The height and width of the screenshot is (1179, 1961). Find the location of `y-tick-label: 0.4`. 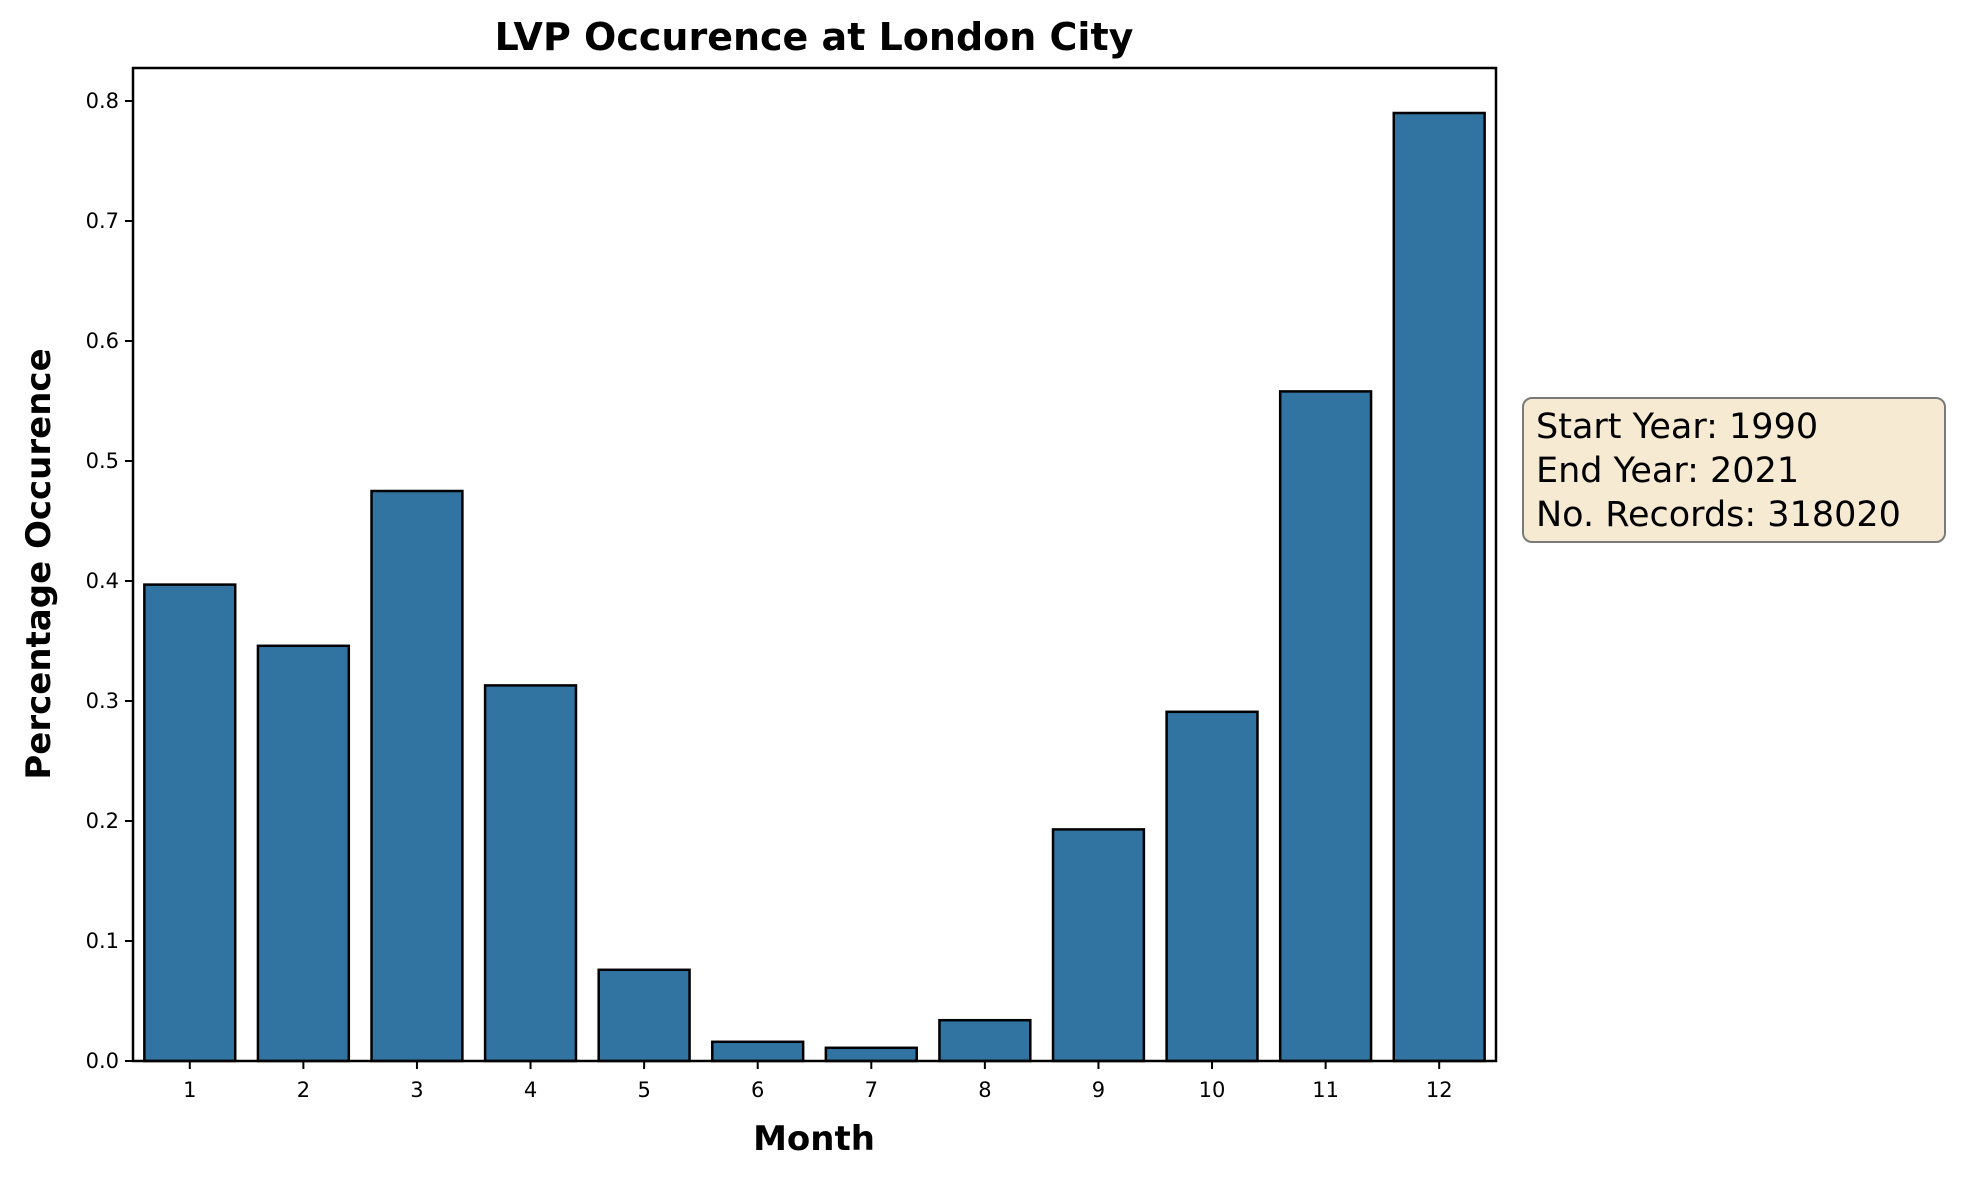

y-tick-label: 0.4 is located at coordinates (102, 581).